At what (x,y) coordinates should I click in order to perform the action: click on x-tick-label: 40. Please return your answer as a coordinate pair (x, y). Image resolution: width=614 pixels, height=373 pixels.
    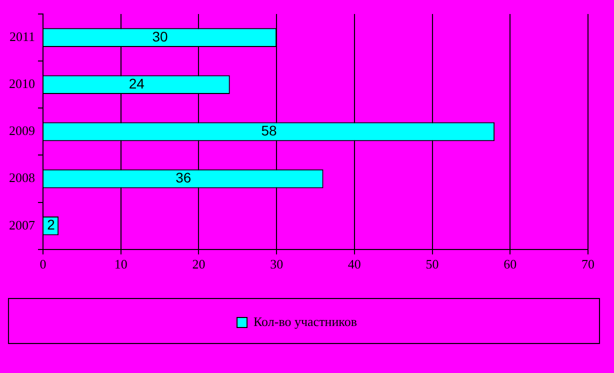
    Looking at the image, I should click on (354, 264).